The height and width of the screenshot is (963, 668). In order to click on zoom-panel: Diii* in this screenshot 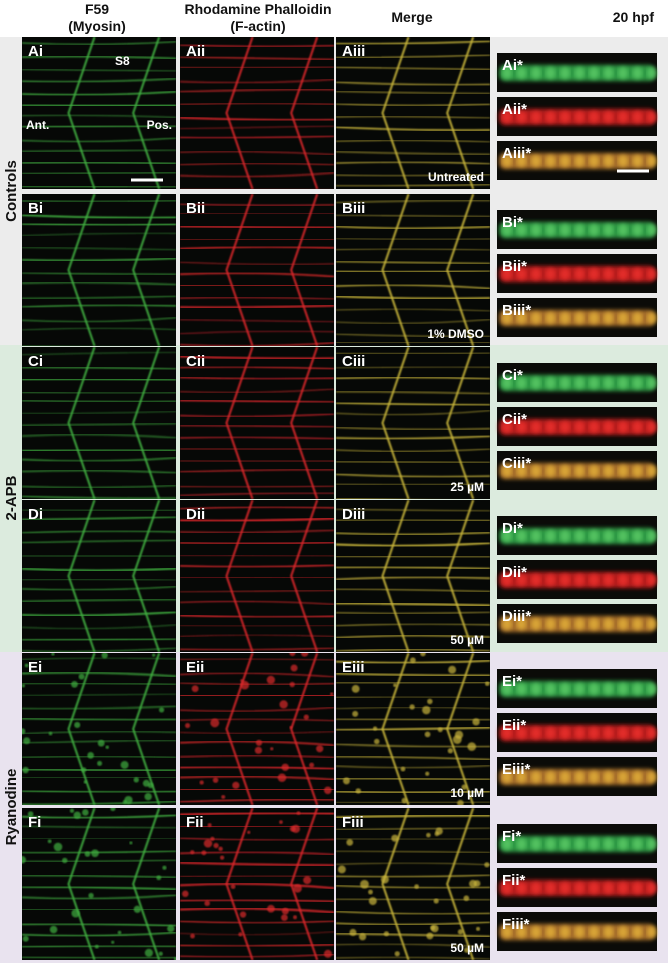, I will do `click(577, 623)`.